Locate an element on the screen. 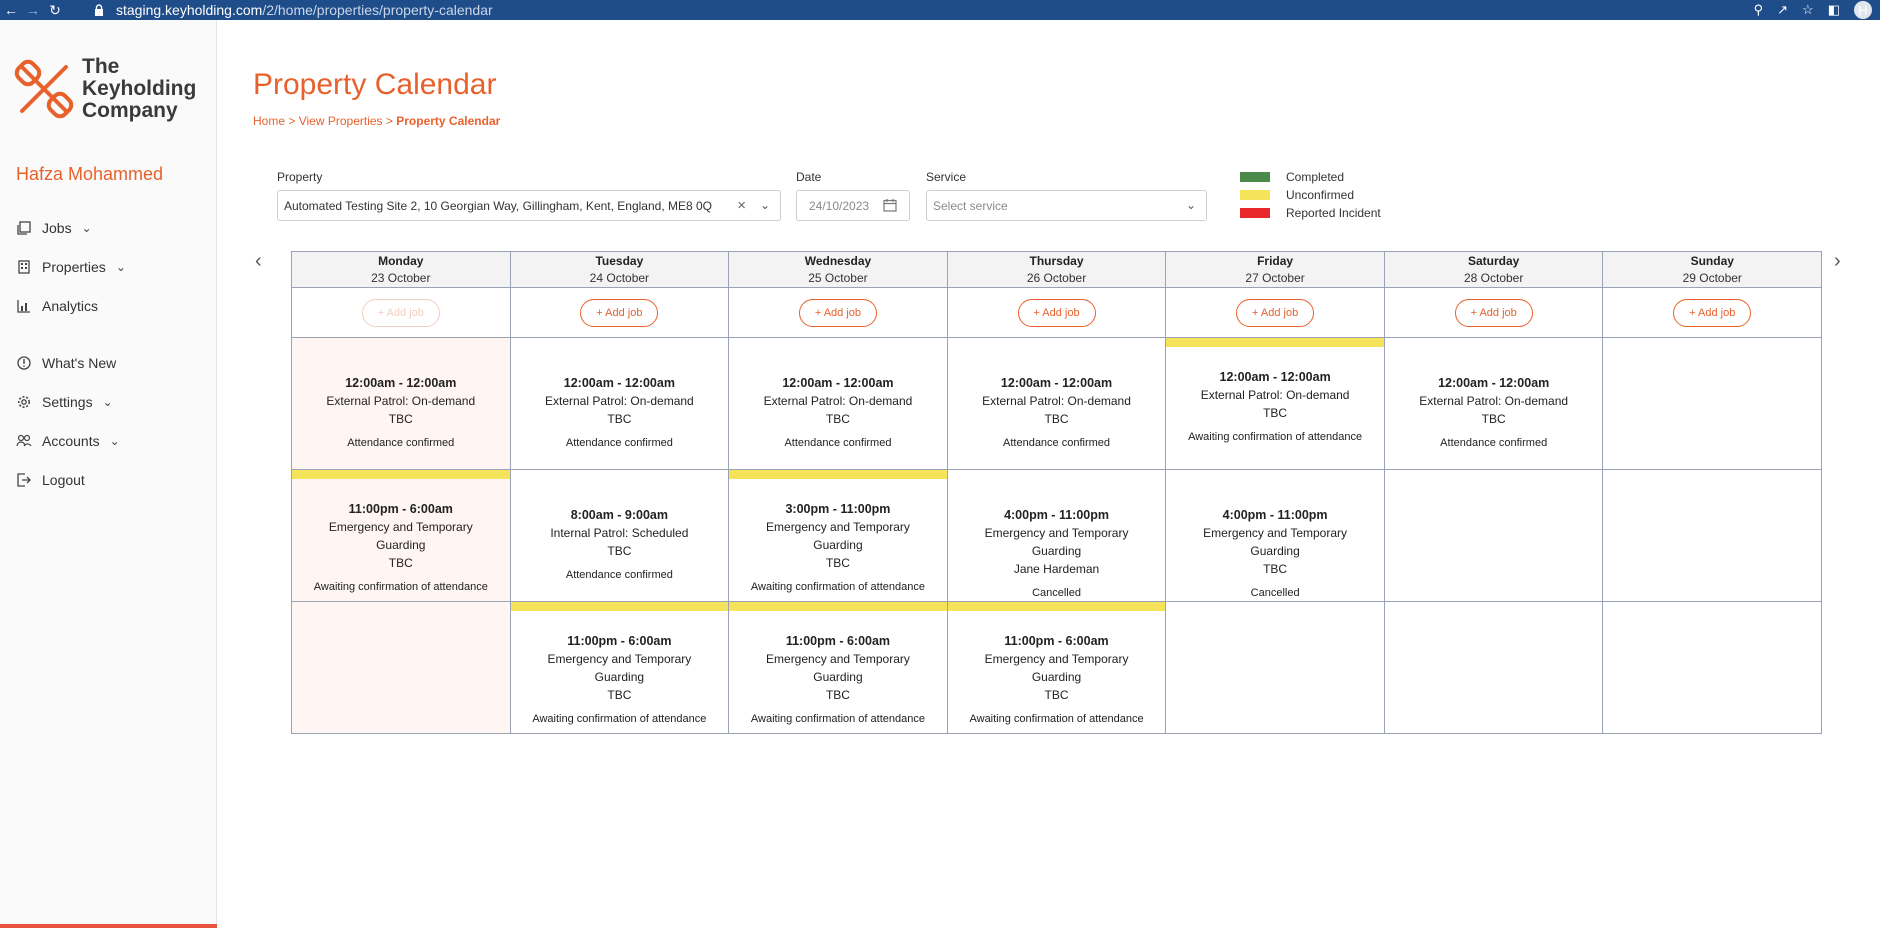 The height and width of the screenshot is (928, 1880). sidebar-item-settings: Settings ⌄ is located at coordinates (71, 401).